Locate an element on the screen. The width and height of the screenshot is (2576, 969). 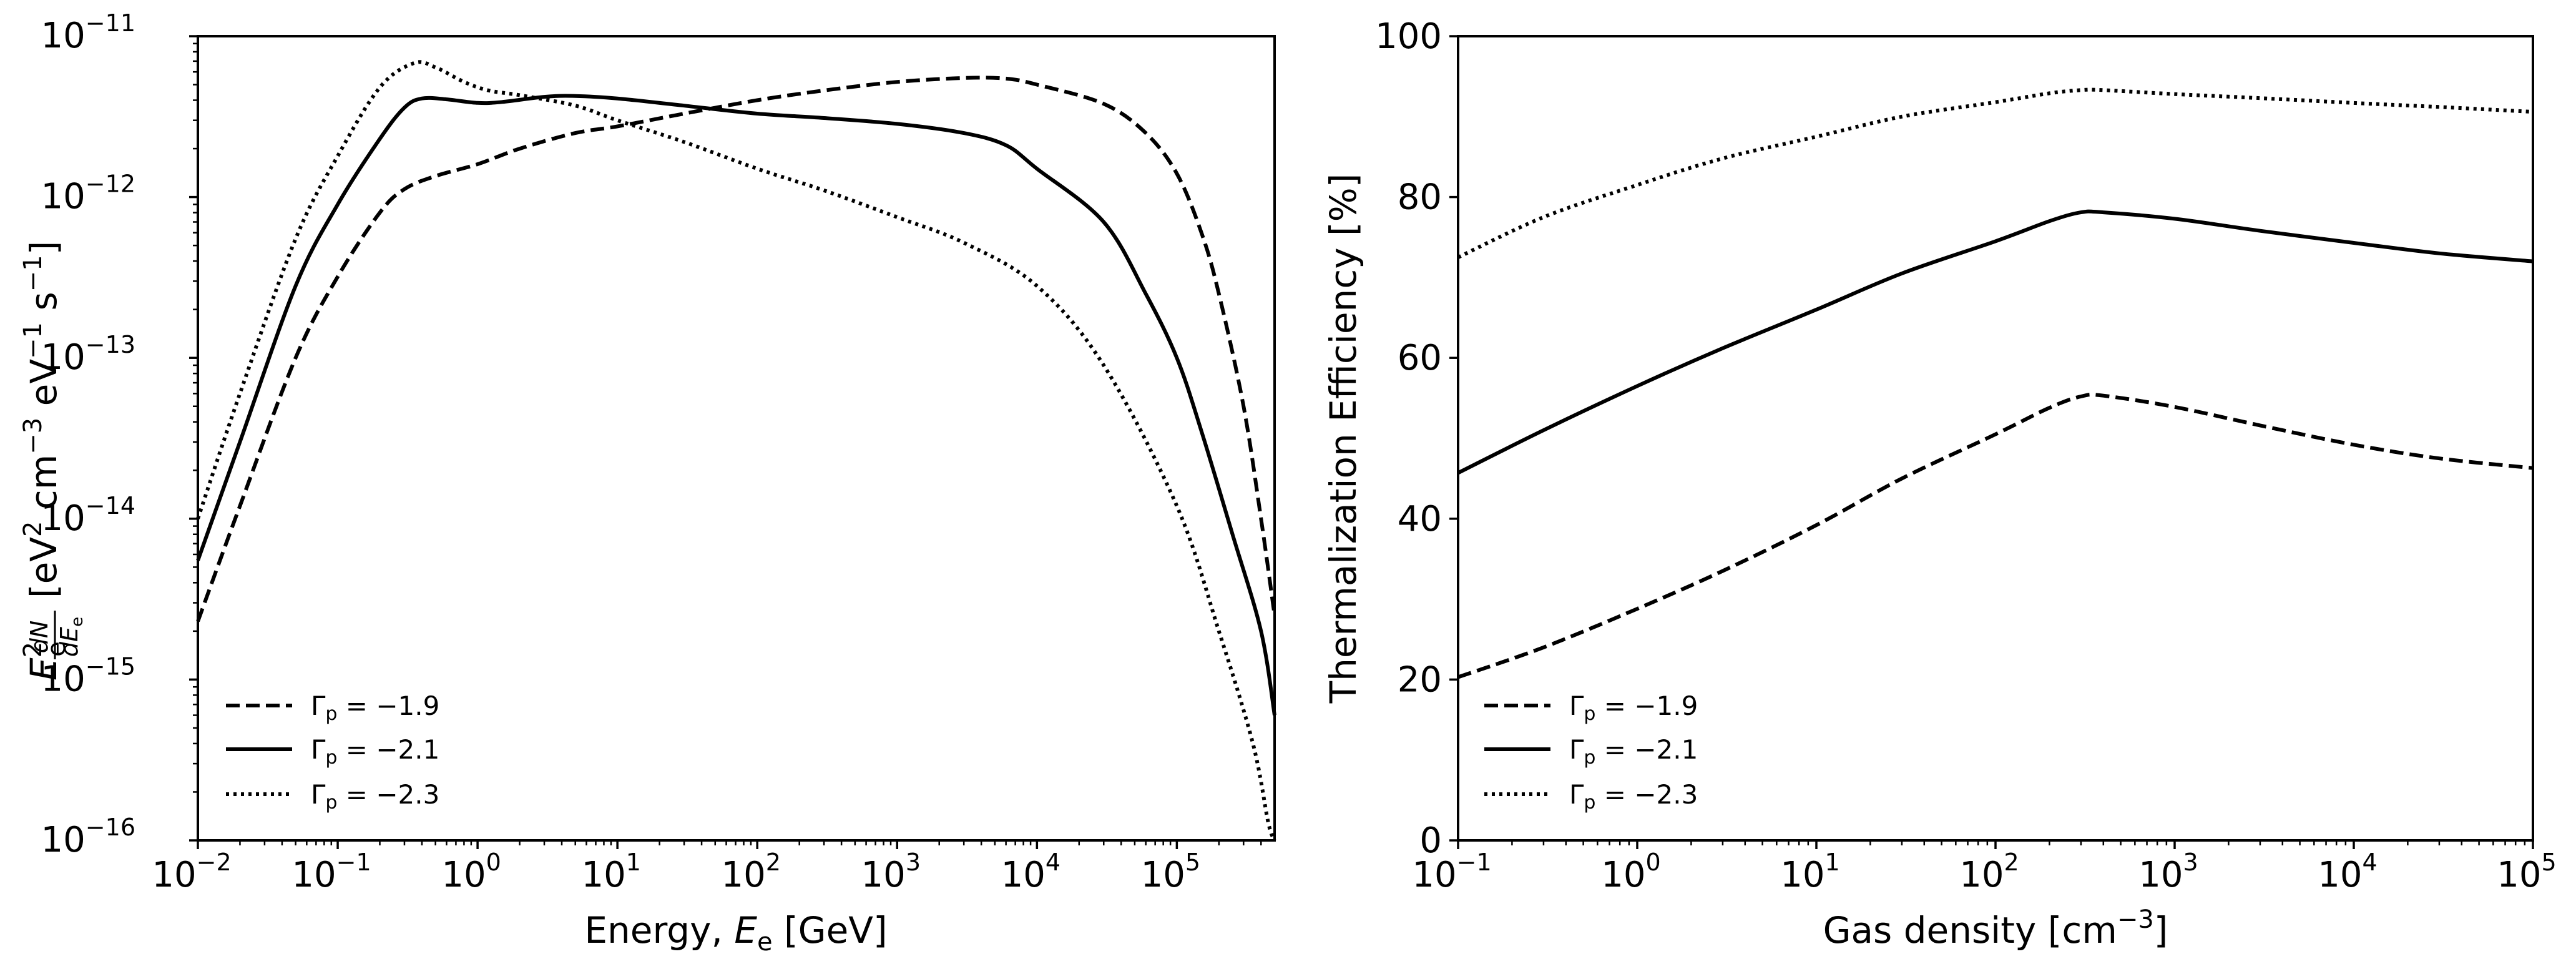
left-x-ticks: 10⁻² 10⁻¹ 10⁰ 10¹ 10² 10³ 10⁴ 10⁵ is located at coordinates (707, 867).